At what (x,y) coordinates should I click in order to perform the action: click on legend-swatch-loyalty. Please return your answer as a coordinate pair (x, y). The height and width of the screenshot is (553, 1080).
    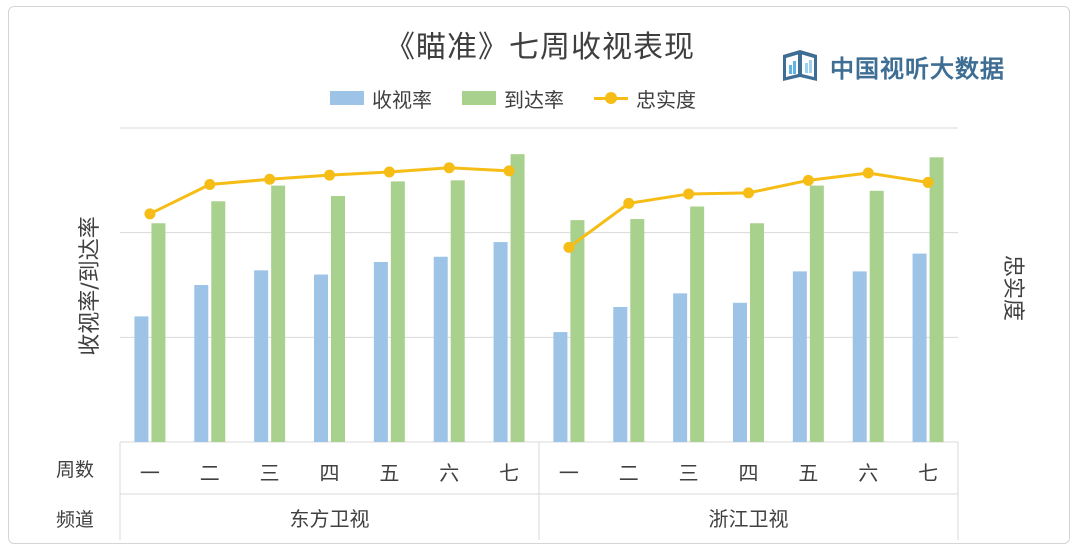
    Looking at the image, I should click on (611, 98).